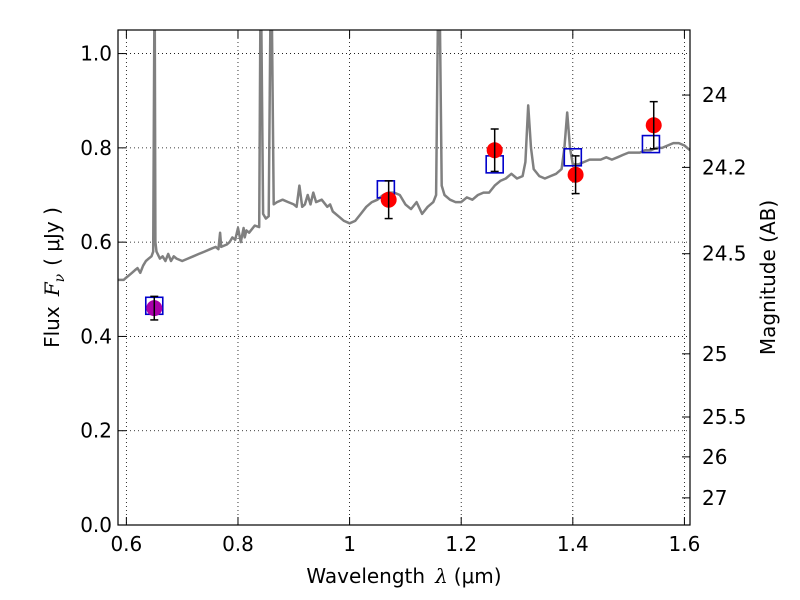 The image size is (800, 600). Describe the element at coordinates (685, 544) in the screenshot. I see `x-tick-label: 1.6` at that location.